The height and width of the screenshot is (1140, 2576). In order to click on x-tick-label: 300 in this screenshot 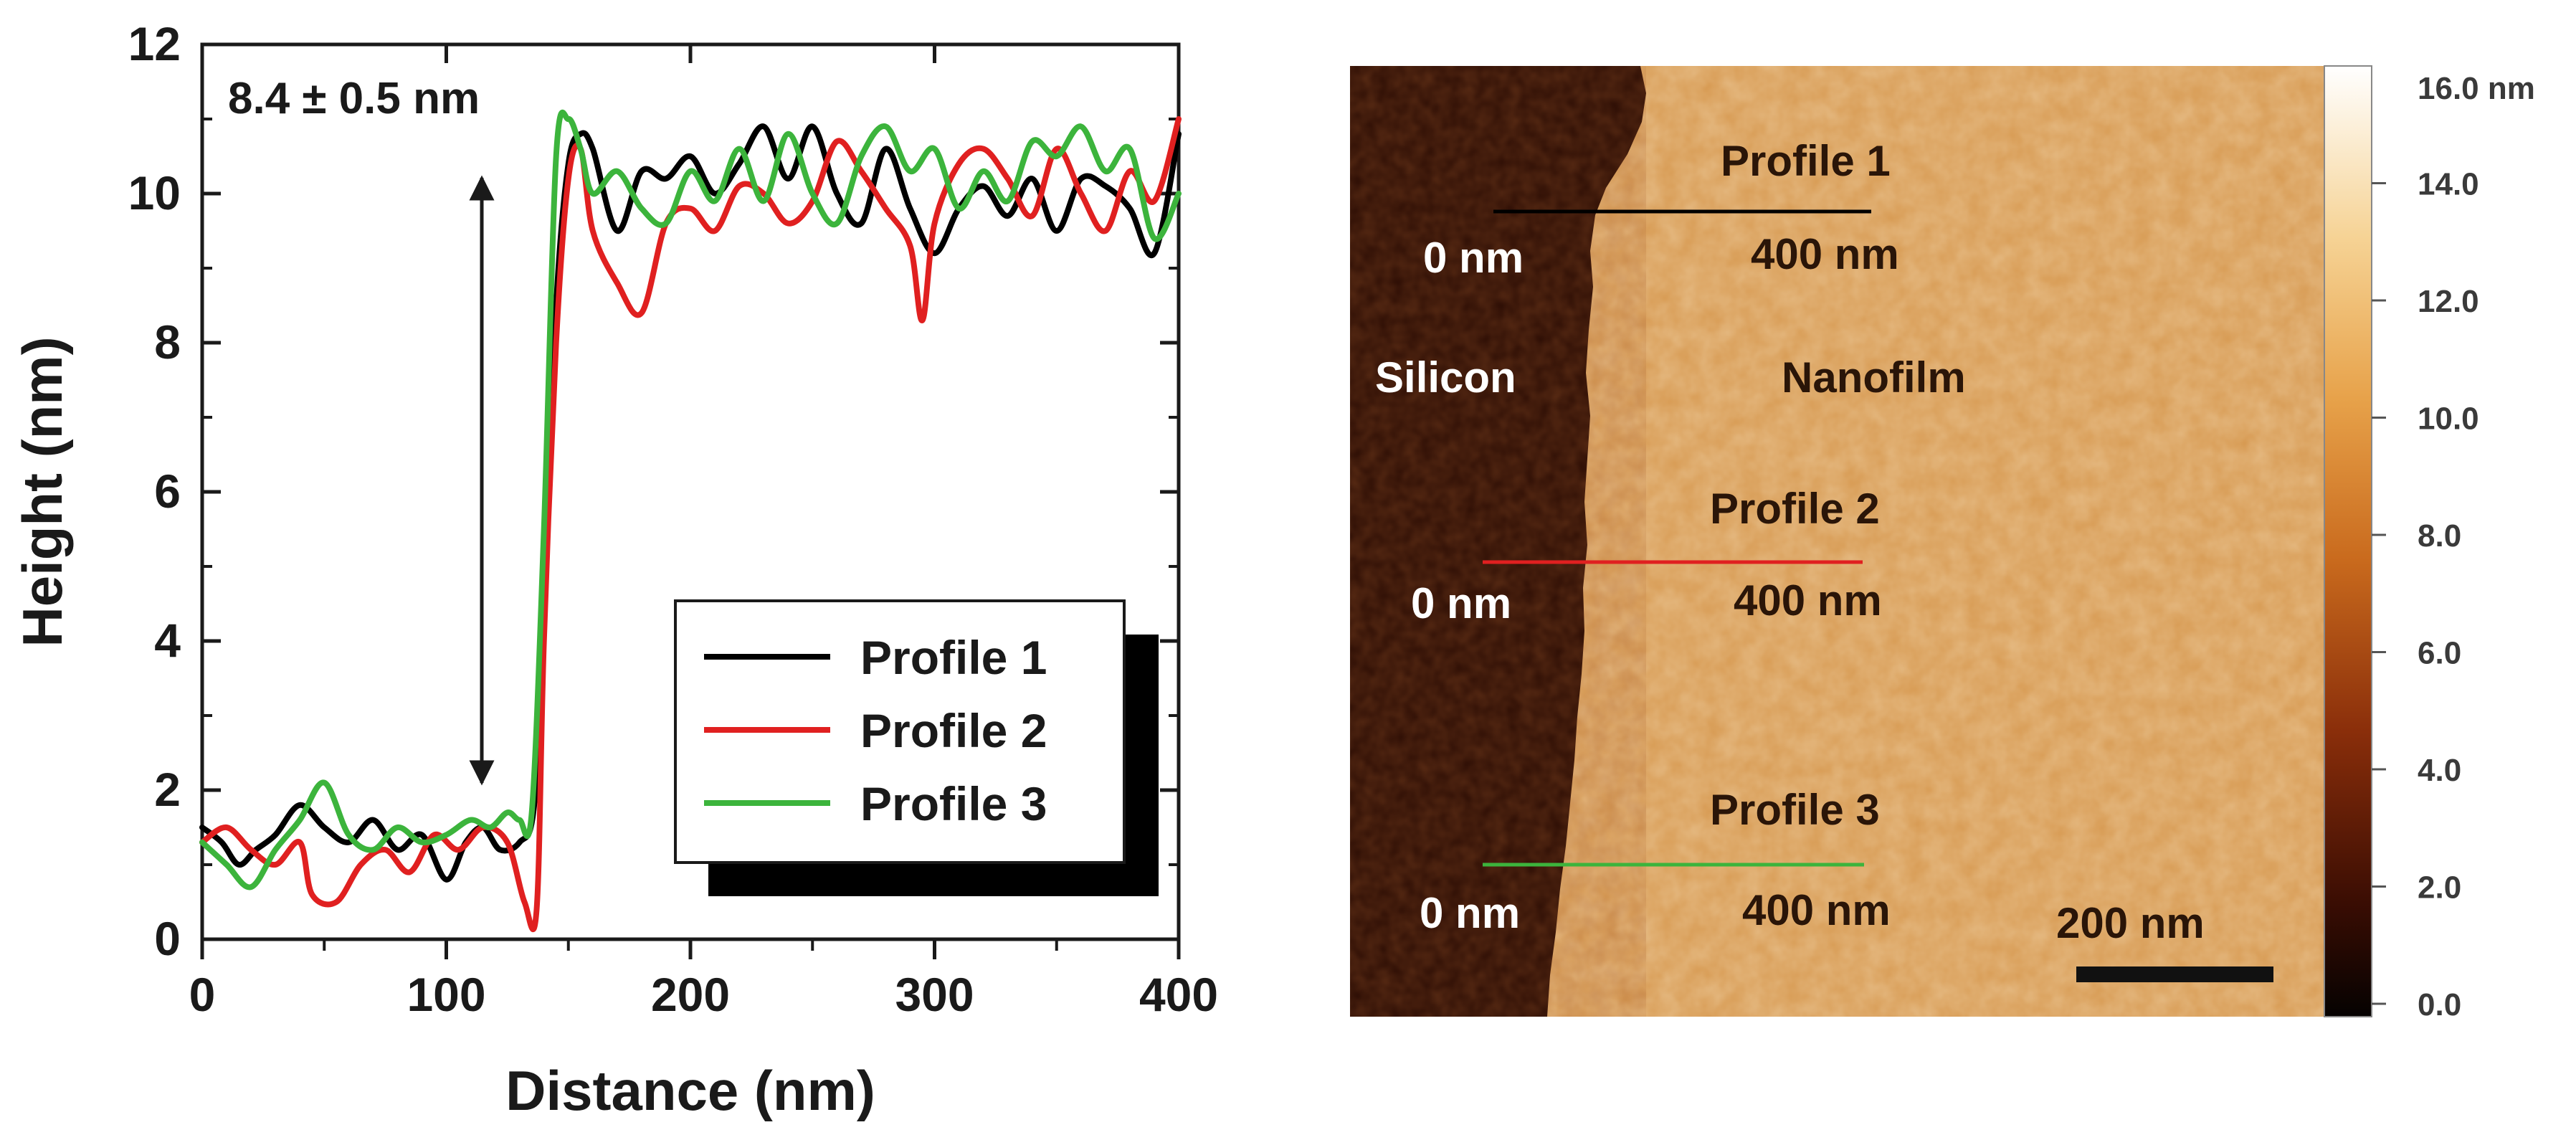, I will do `click(935, 994)`.